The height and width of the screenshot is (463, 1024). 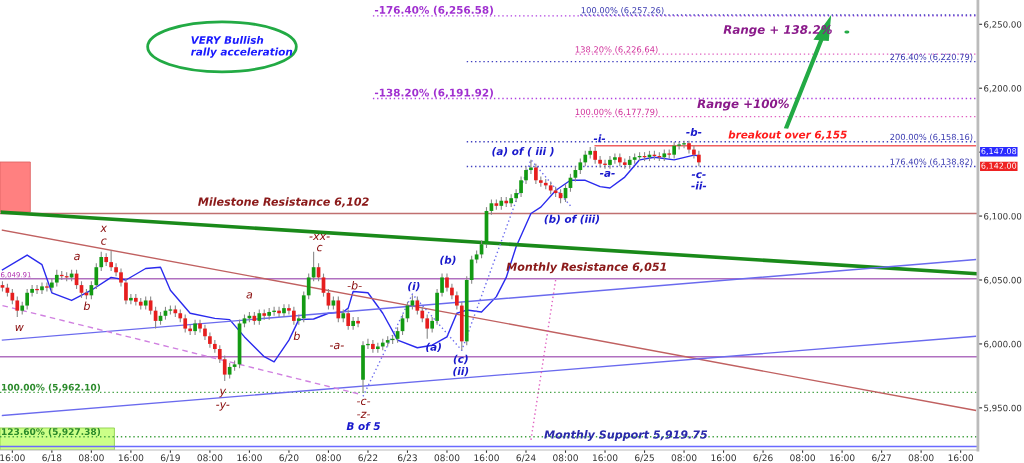 What do you see at coordinates (414, 286) in the screenshot?
I see `annotation: (i)` at bounding box center [414, 286].